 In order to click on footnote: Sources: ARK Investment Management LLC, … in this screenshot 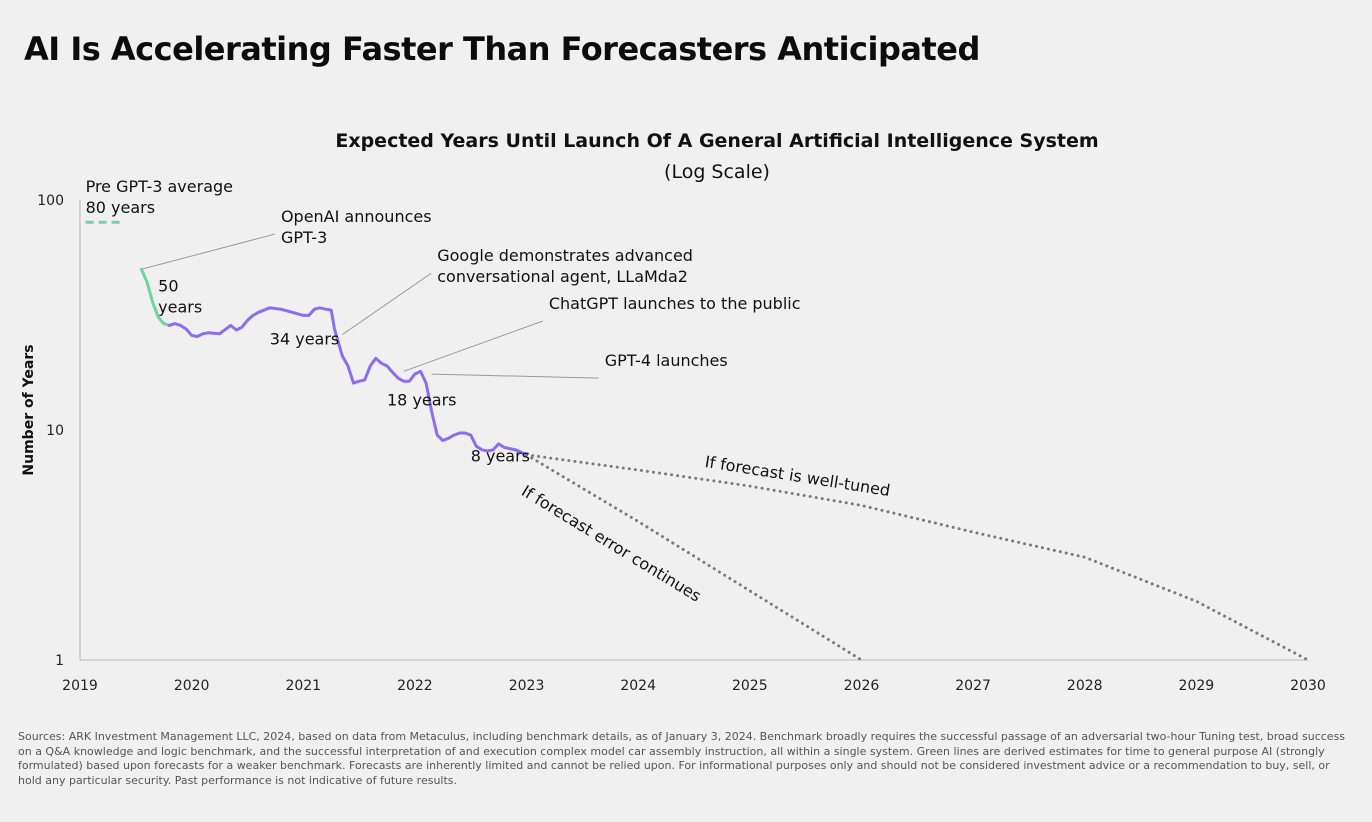, I will do `click(682, 758)`.